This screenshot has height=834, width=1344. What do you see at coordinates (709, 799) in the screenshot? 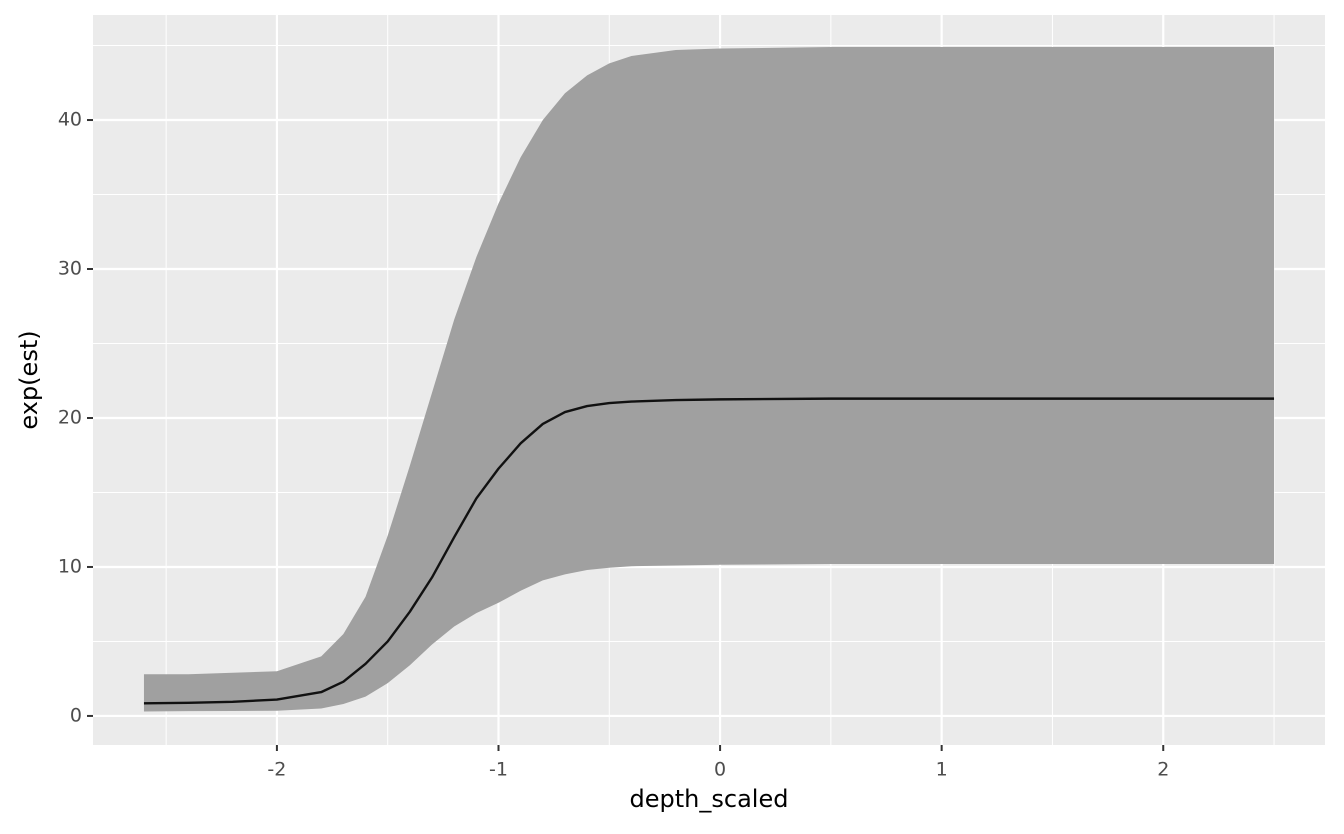
I see `x-axis-title: depth_scaled` at bounding box center [709, 799].